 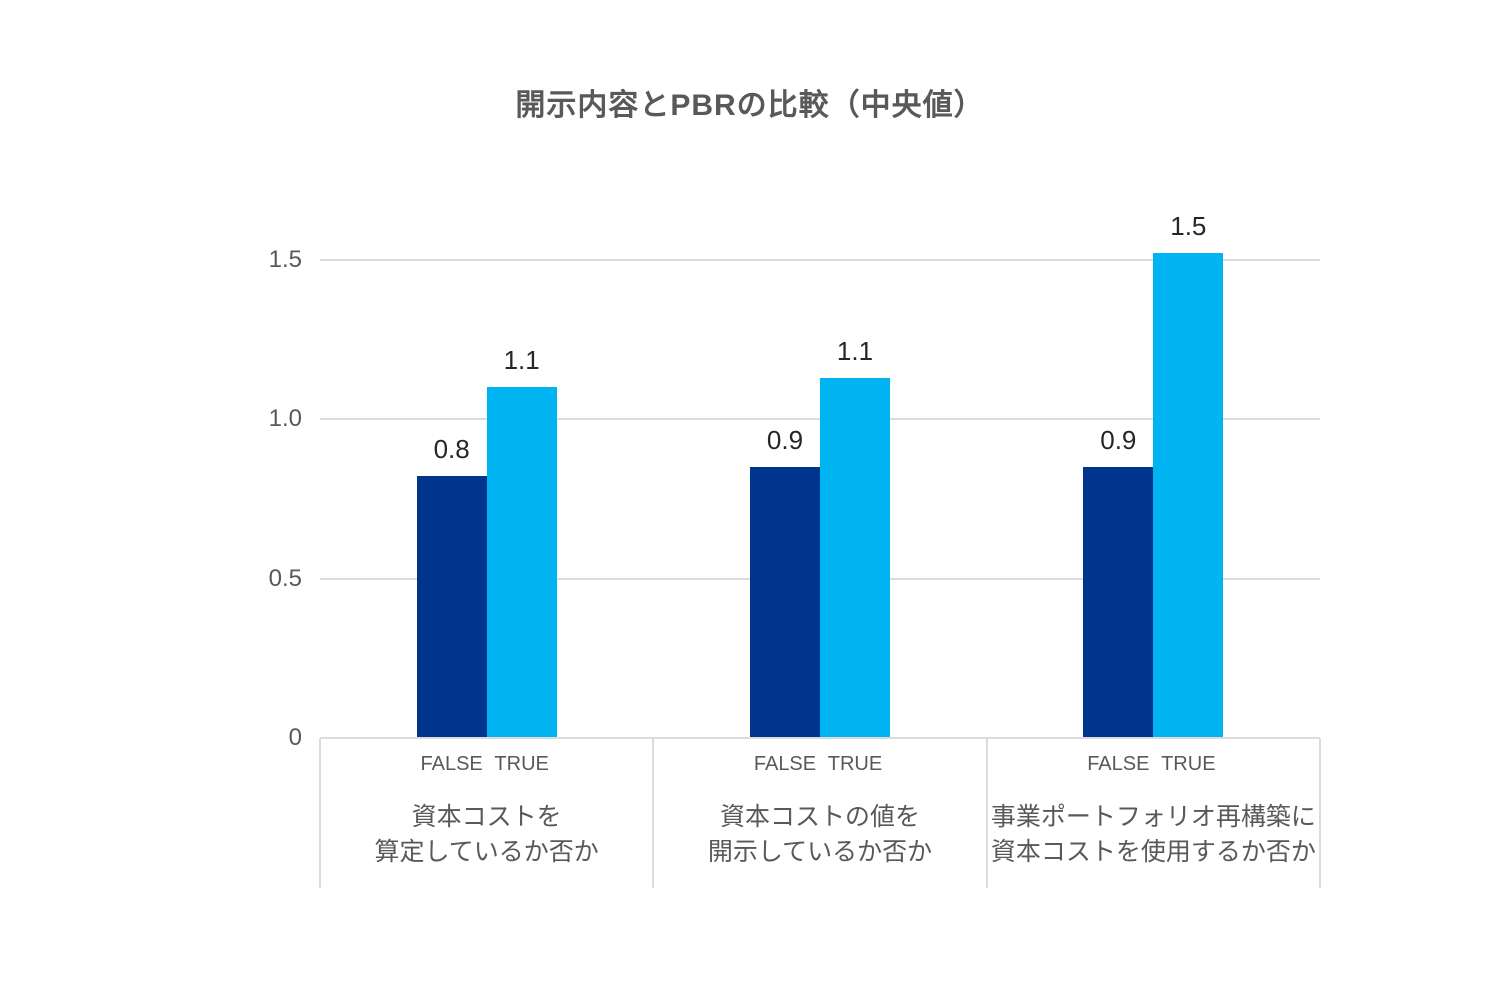 I want to click on category-label-line: 事業ポートフォリオ再構築に, so click(x=1153, y=817).